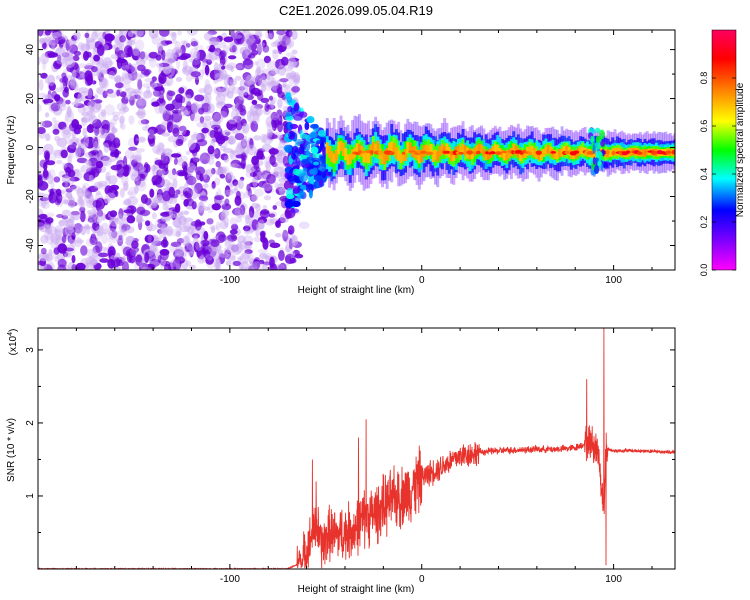 The width and height of the screenshot is (750, 600). What do you see at coordinates (13, 330) in the screenshot?
I see `snr-y-scale-close: )` at bounding box center [13, 330].